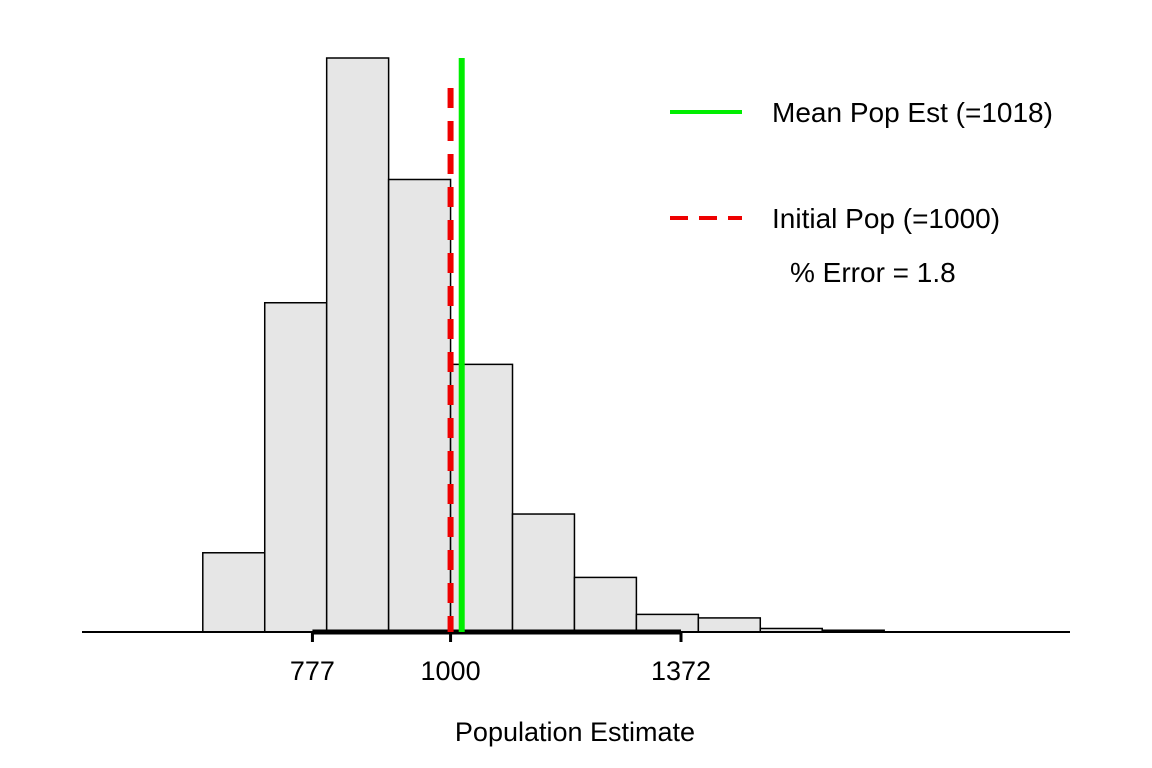 This screenshot has width=1152, height=768. I want to click on x-axis-title: Population Estimate, so click(575, 732).